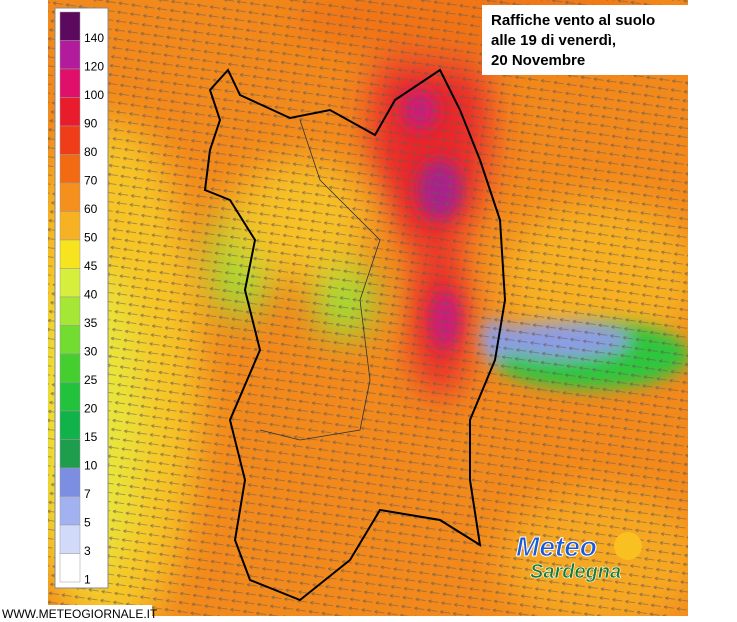 This screenshot has height=622, width=737. I want to click on legend-label: 1, so click(87, 580).